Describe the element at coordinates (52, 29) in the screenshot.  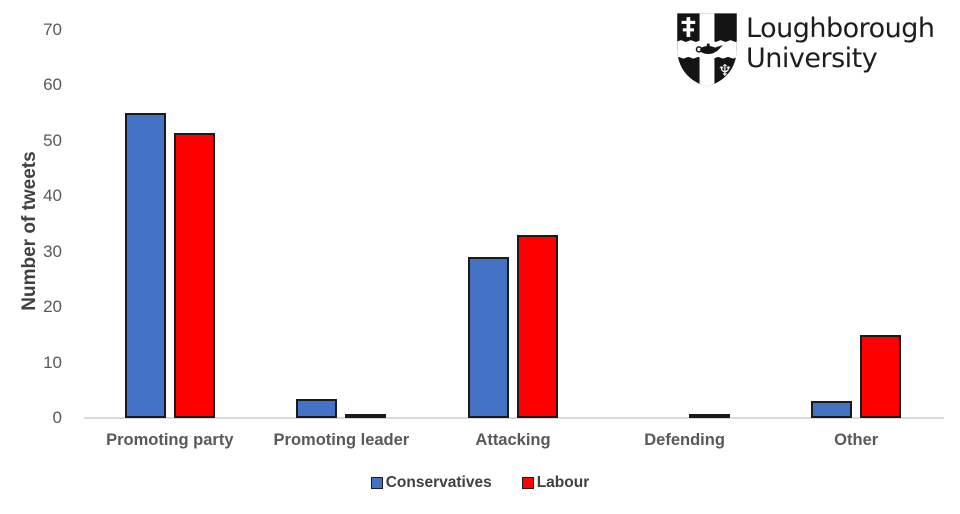
I see `y-tick-label: 70` at that location.